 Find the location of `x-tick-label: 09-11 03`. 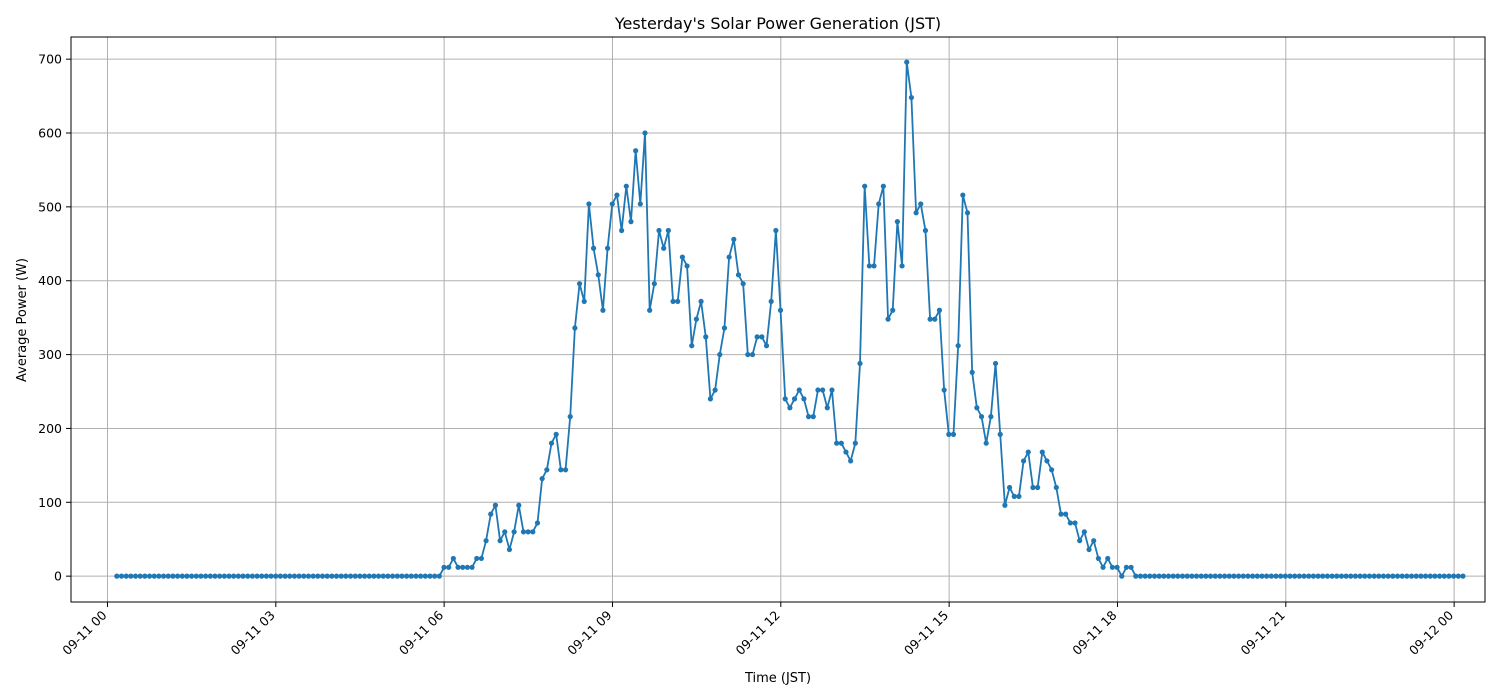

x-tick-label: 09-11 03 is located at coordinates (253, 633).